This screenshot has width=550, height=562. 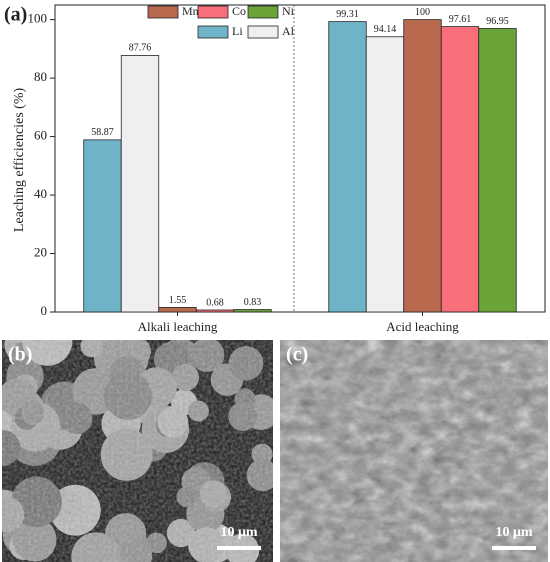 What do you see at coordinates (40, 193) in the screenshot?
I see `y-tick-label: 40` at bounding box center [40, 193].